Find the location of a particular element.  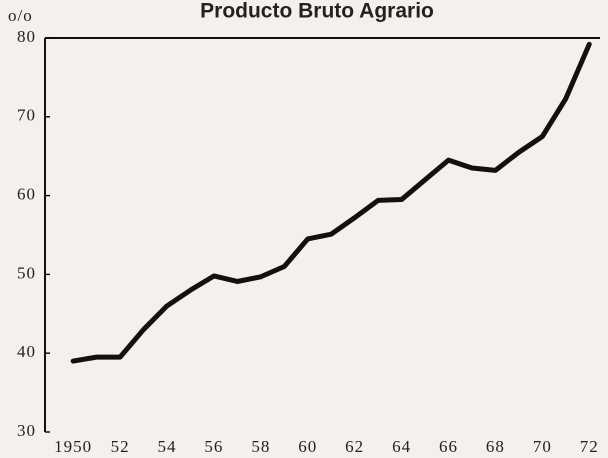

x-tick-label: 58 is located at coordinates (260, 446).